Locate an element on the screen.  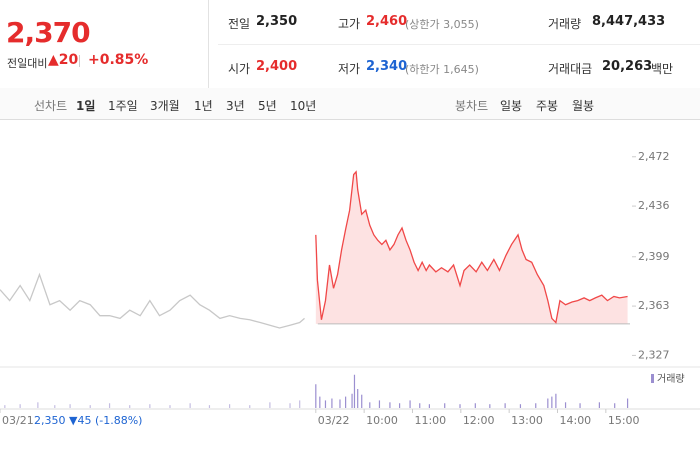
x-tick-label: 12:00 is located at coordinates (479, 420).